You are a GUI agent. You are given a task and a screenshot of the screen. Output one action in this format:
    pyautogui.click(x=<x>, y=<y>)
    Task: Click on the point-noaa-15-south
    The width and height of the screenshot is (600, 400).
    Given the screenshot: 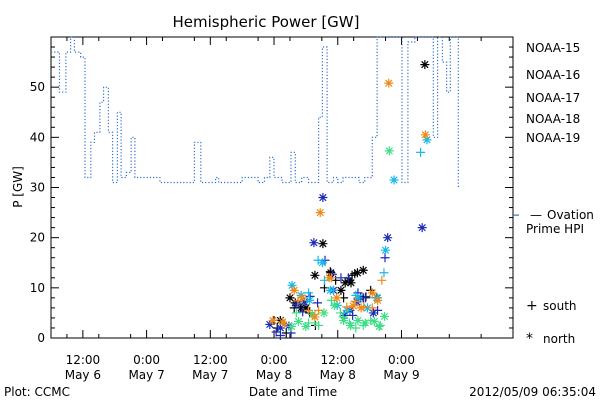 What is the action you would take?
    pyautogui.click(x=371, y=290)
    